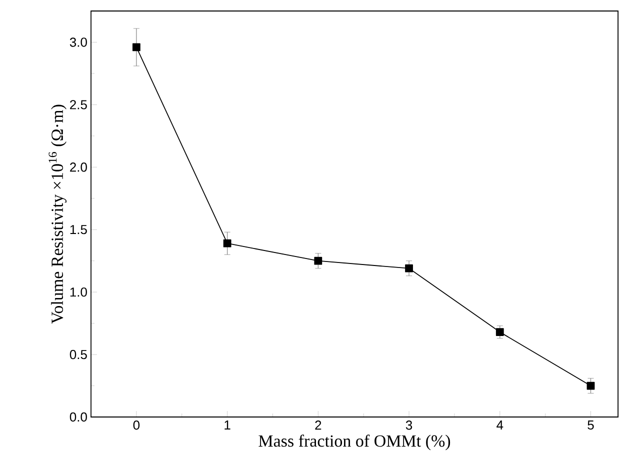 This screenshot has height=467, width=619. I want to click on y-tick-label: 2.0, so click(78, 167).